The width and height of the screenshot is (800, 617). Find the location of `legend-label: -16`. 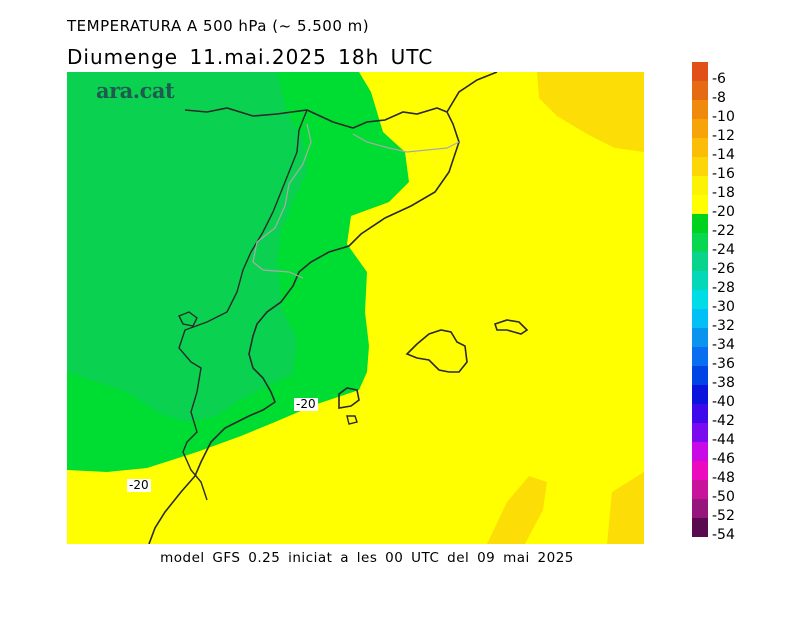

legend-label: -16 is located at coordinates (723, 174).